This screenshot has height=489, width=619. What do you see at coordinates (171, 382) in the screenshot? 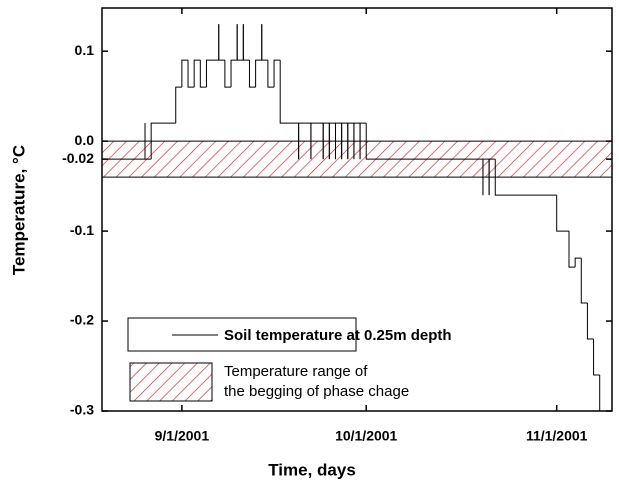
I see `legend-swatch` at bounding box center [171, 382].